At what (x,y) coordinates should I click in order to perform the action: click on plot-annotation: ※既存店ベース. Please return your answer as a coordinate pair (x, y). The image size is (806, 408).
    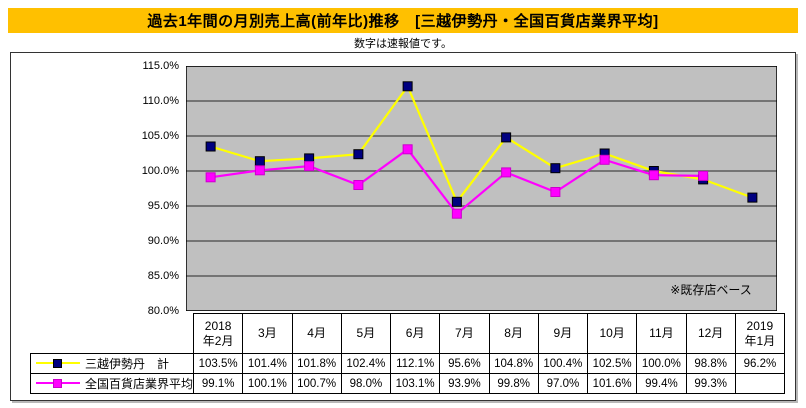
    Looking at the image, I should click on (711, 290).